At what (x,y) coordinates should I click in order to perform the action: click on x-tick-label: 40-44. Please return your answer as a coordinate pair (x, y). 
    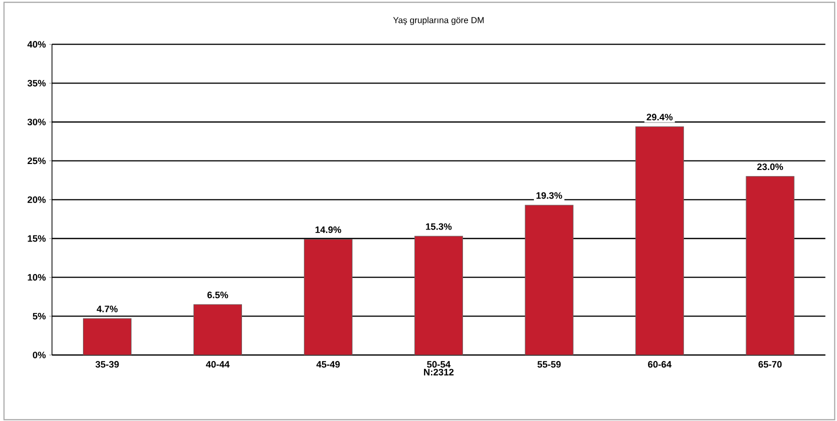
    Looking at the image, I should click on (218, 364).